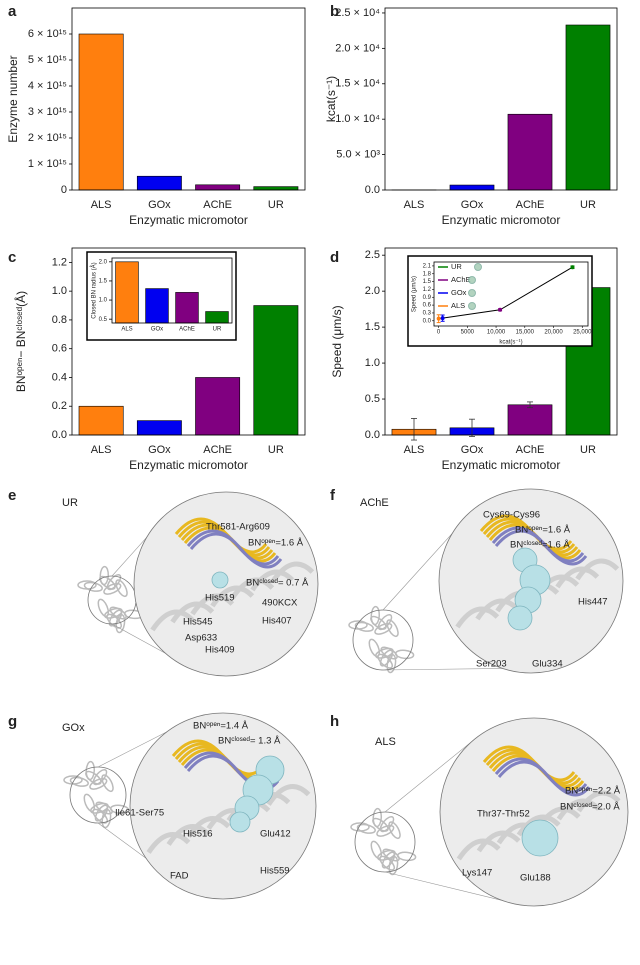 The image size is (640, 965). Describe the element at coordinates (331, 99) in the screenshot. I see `y-axis-title: kcat(s⁻¹)` at that location.